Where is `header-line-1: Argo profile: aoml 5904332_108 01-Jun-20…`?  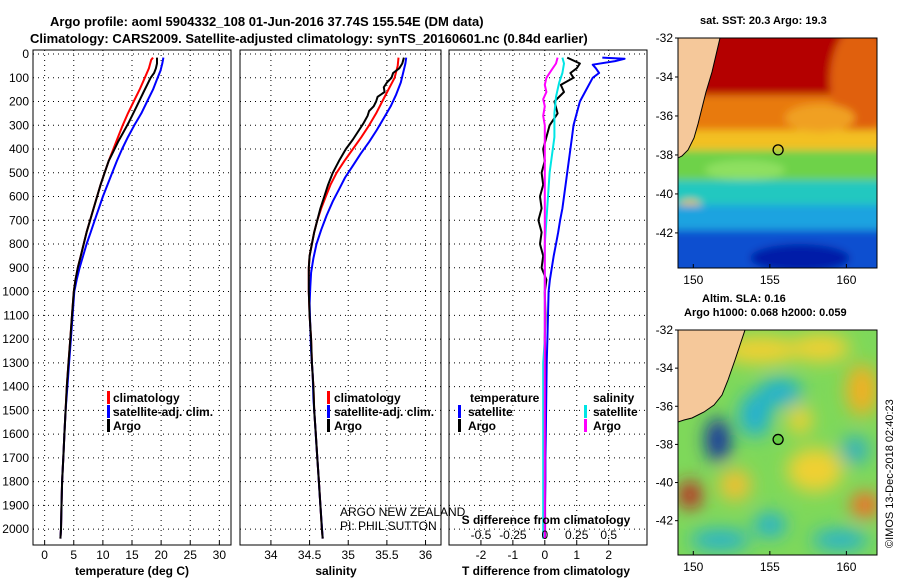 header-line-1: Argo profile: aoml 5904332_108 01-Jun-20… is located at coordinates (267, 21).